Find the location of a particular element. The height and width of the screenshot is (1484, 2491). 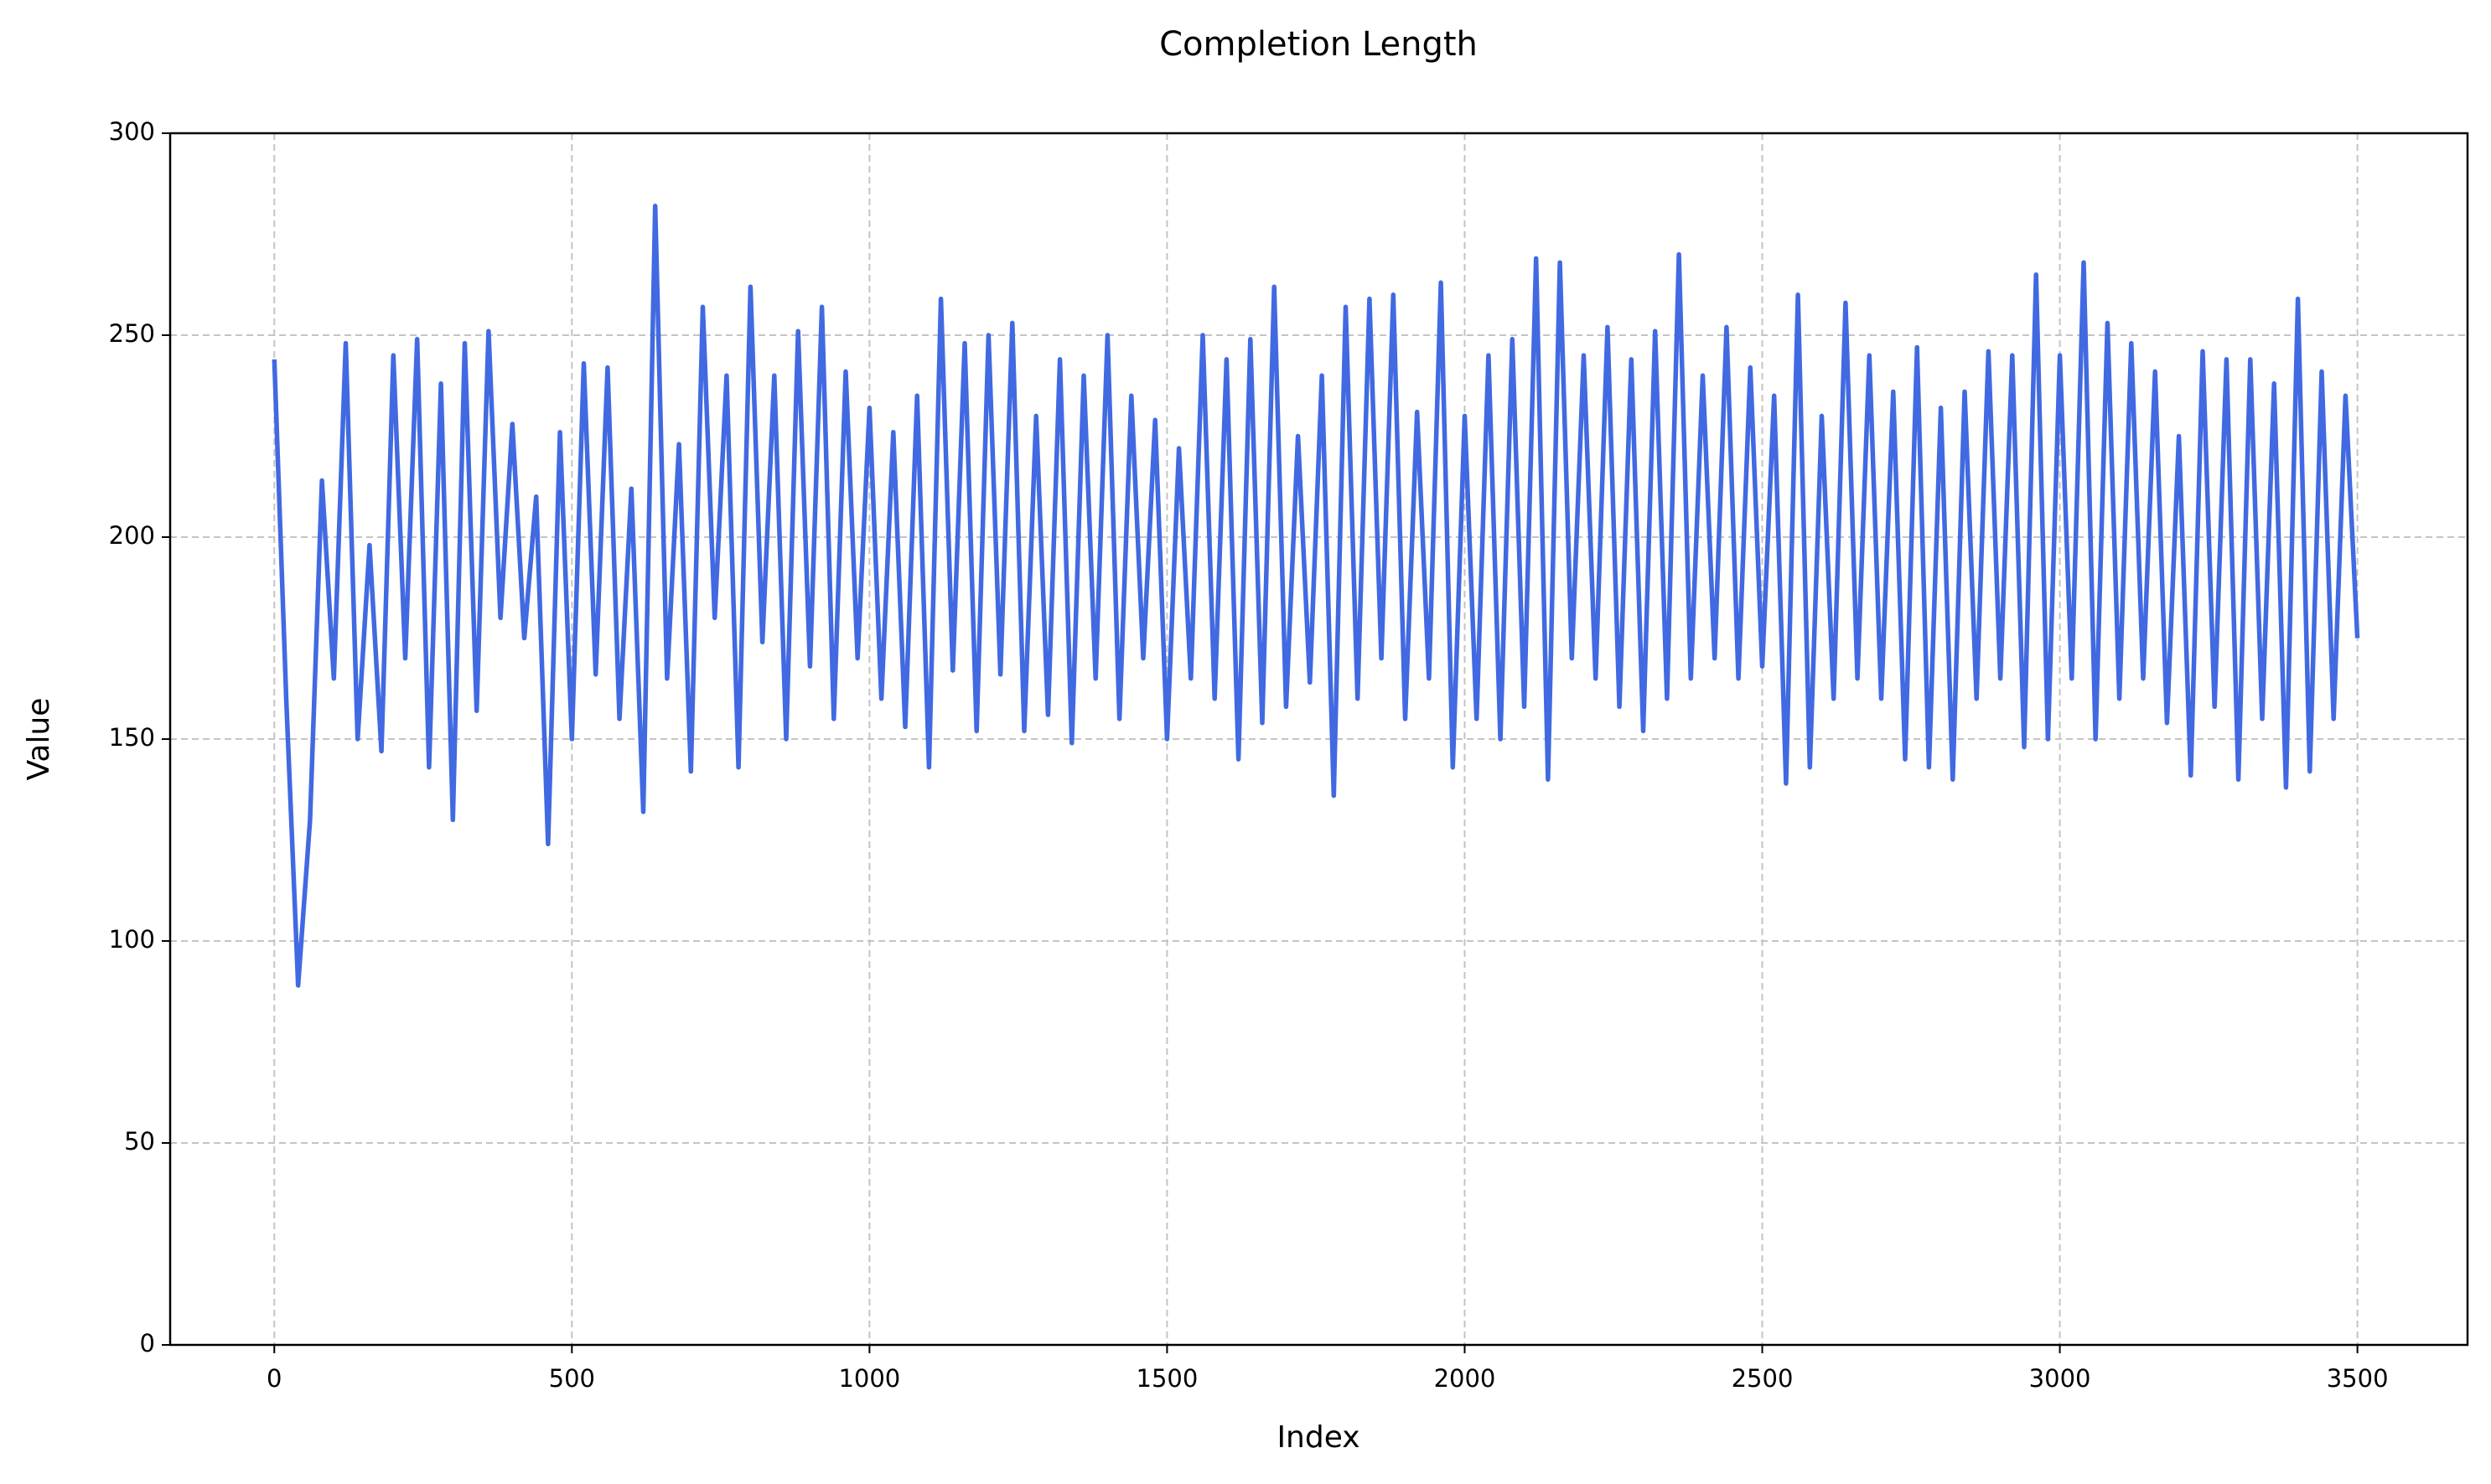

y-tick-label: 150 is located at coordinates (132, 738).